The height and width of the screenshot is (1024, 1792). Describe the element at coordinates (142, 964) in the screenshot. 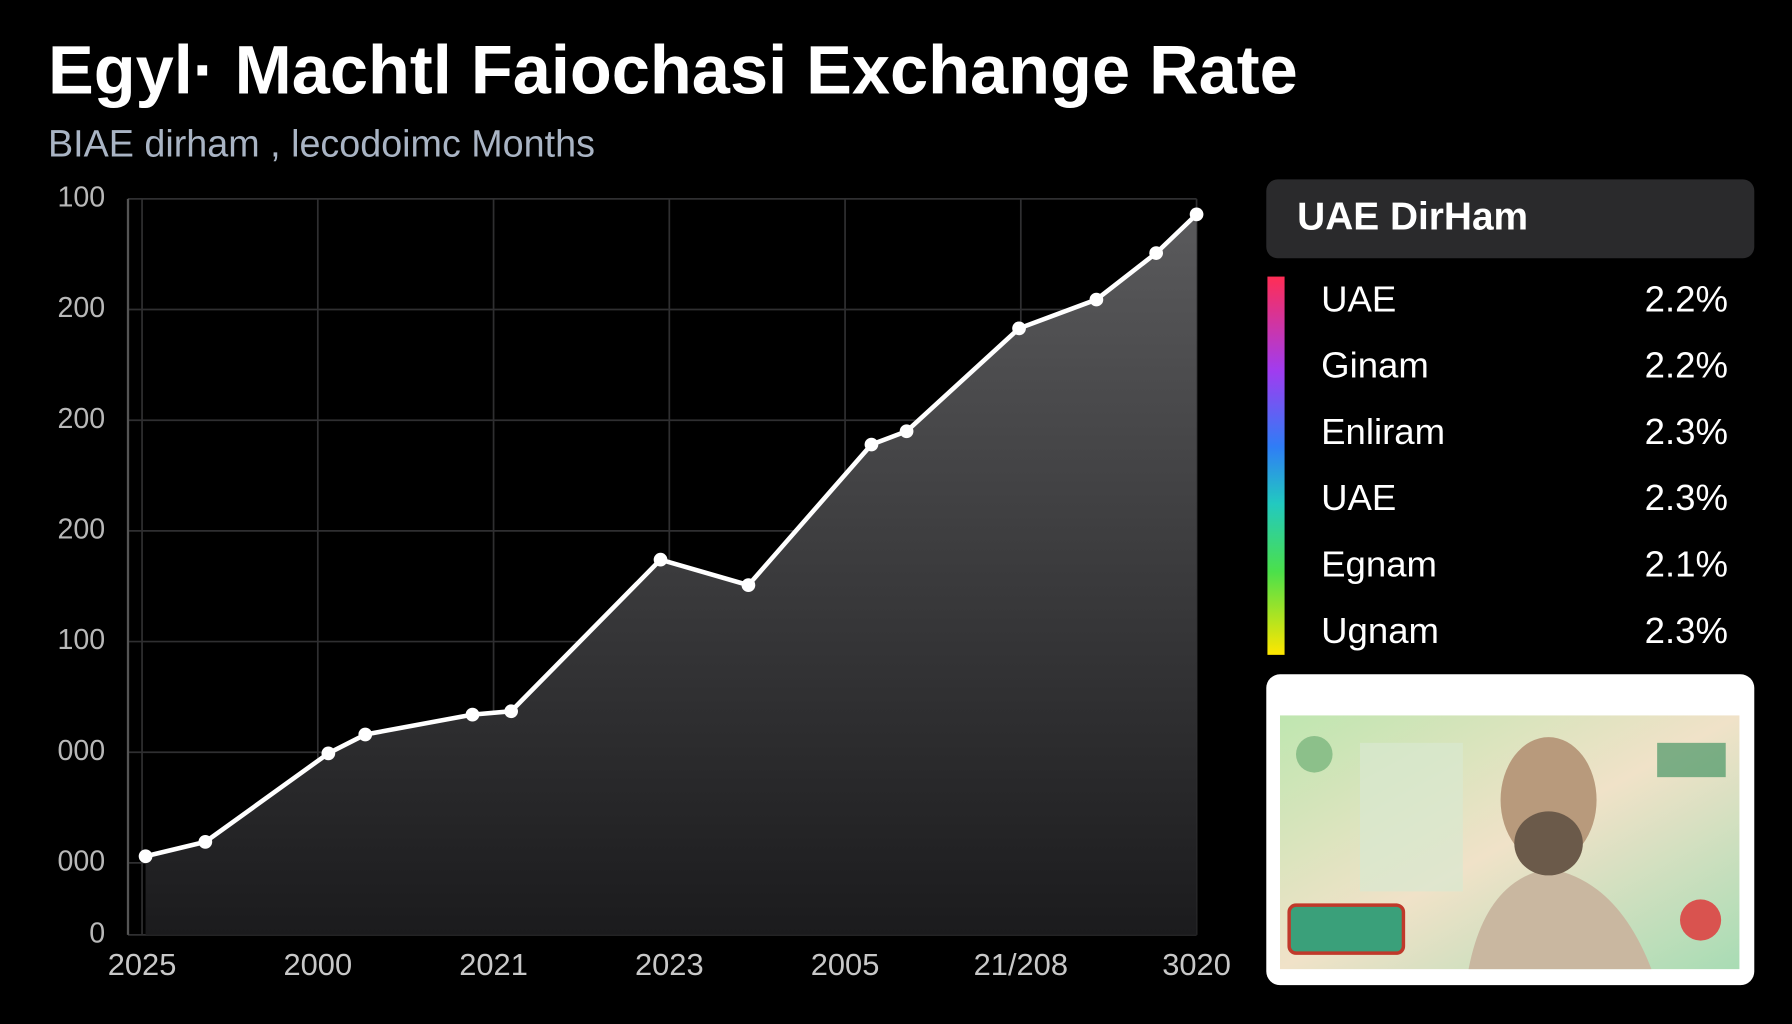

I see `x-tick-label: 2025` at that location.